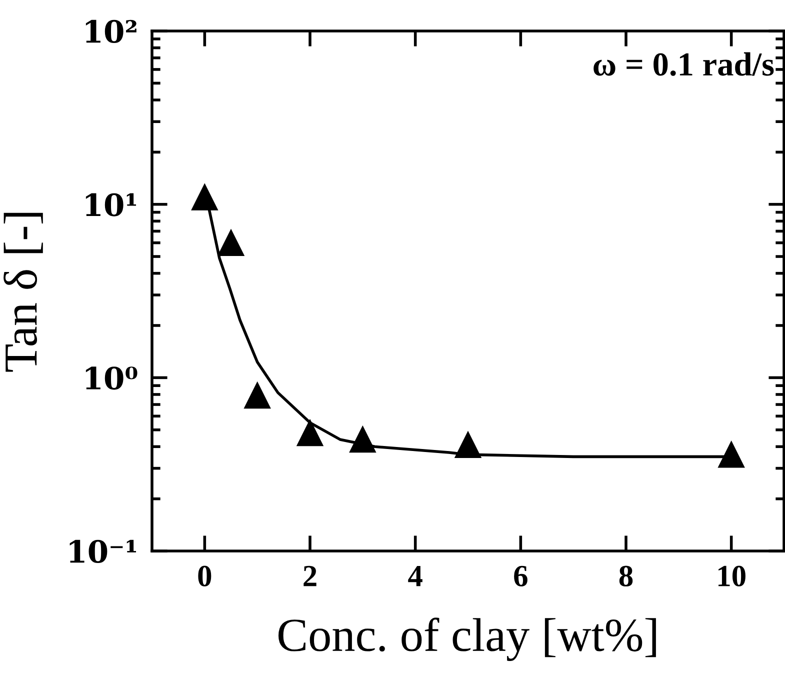 The image size is (785, 687). I want to click on y-tick-label: 10¹, so click(111, 204).